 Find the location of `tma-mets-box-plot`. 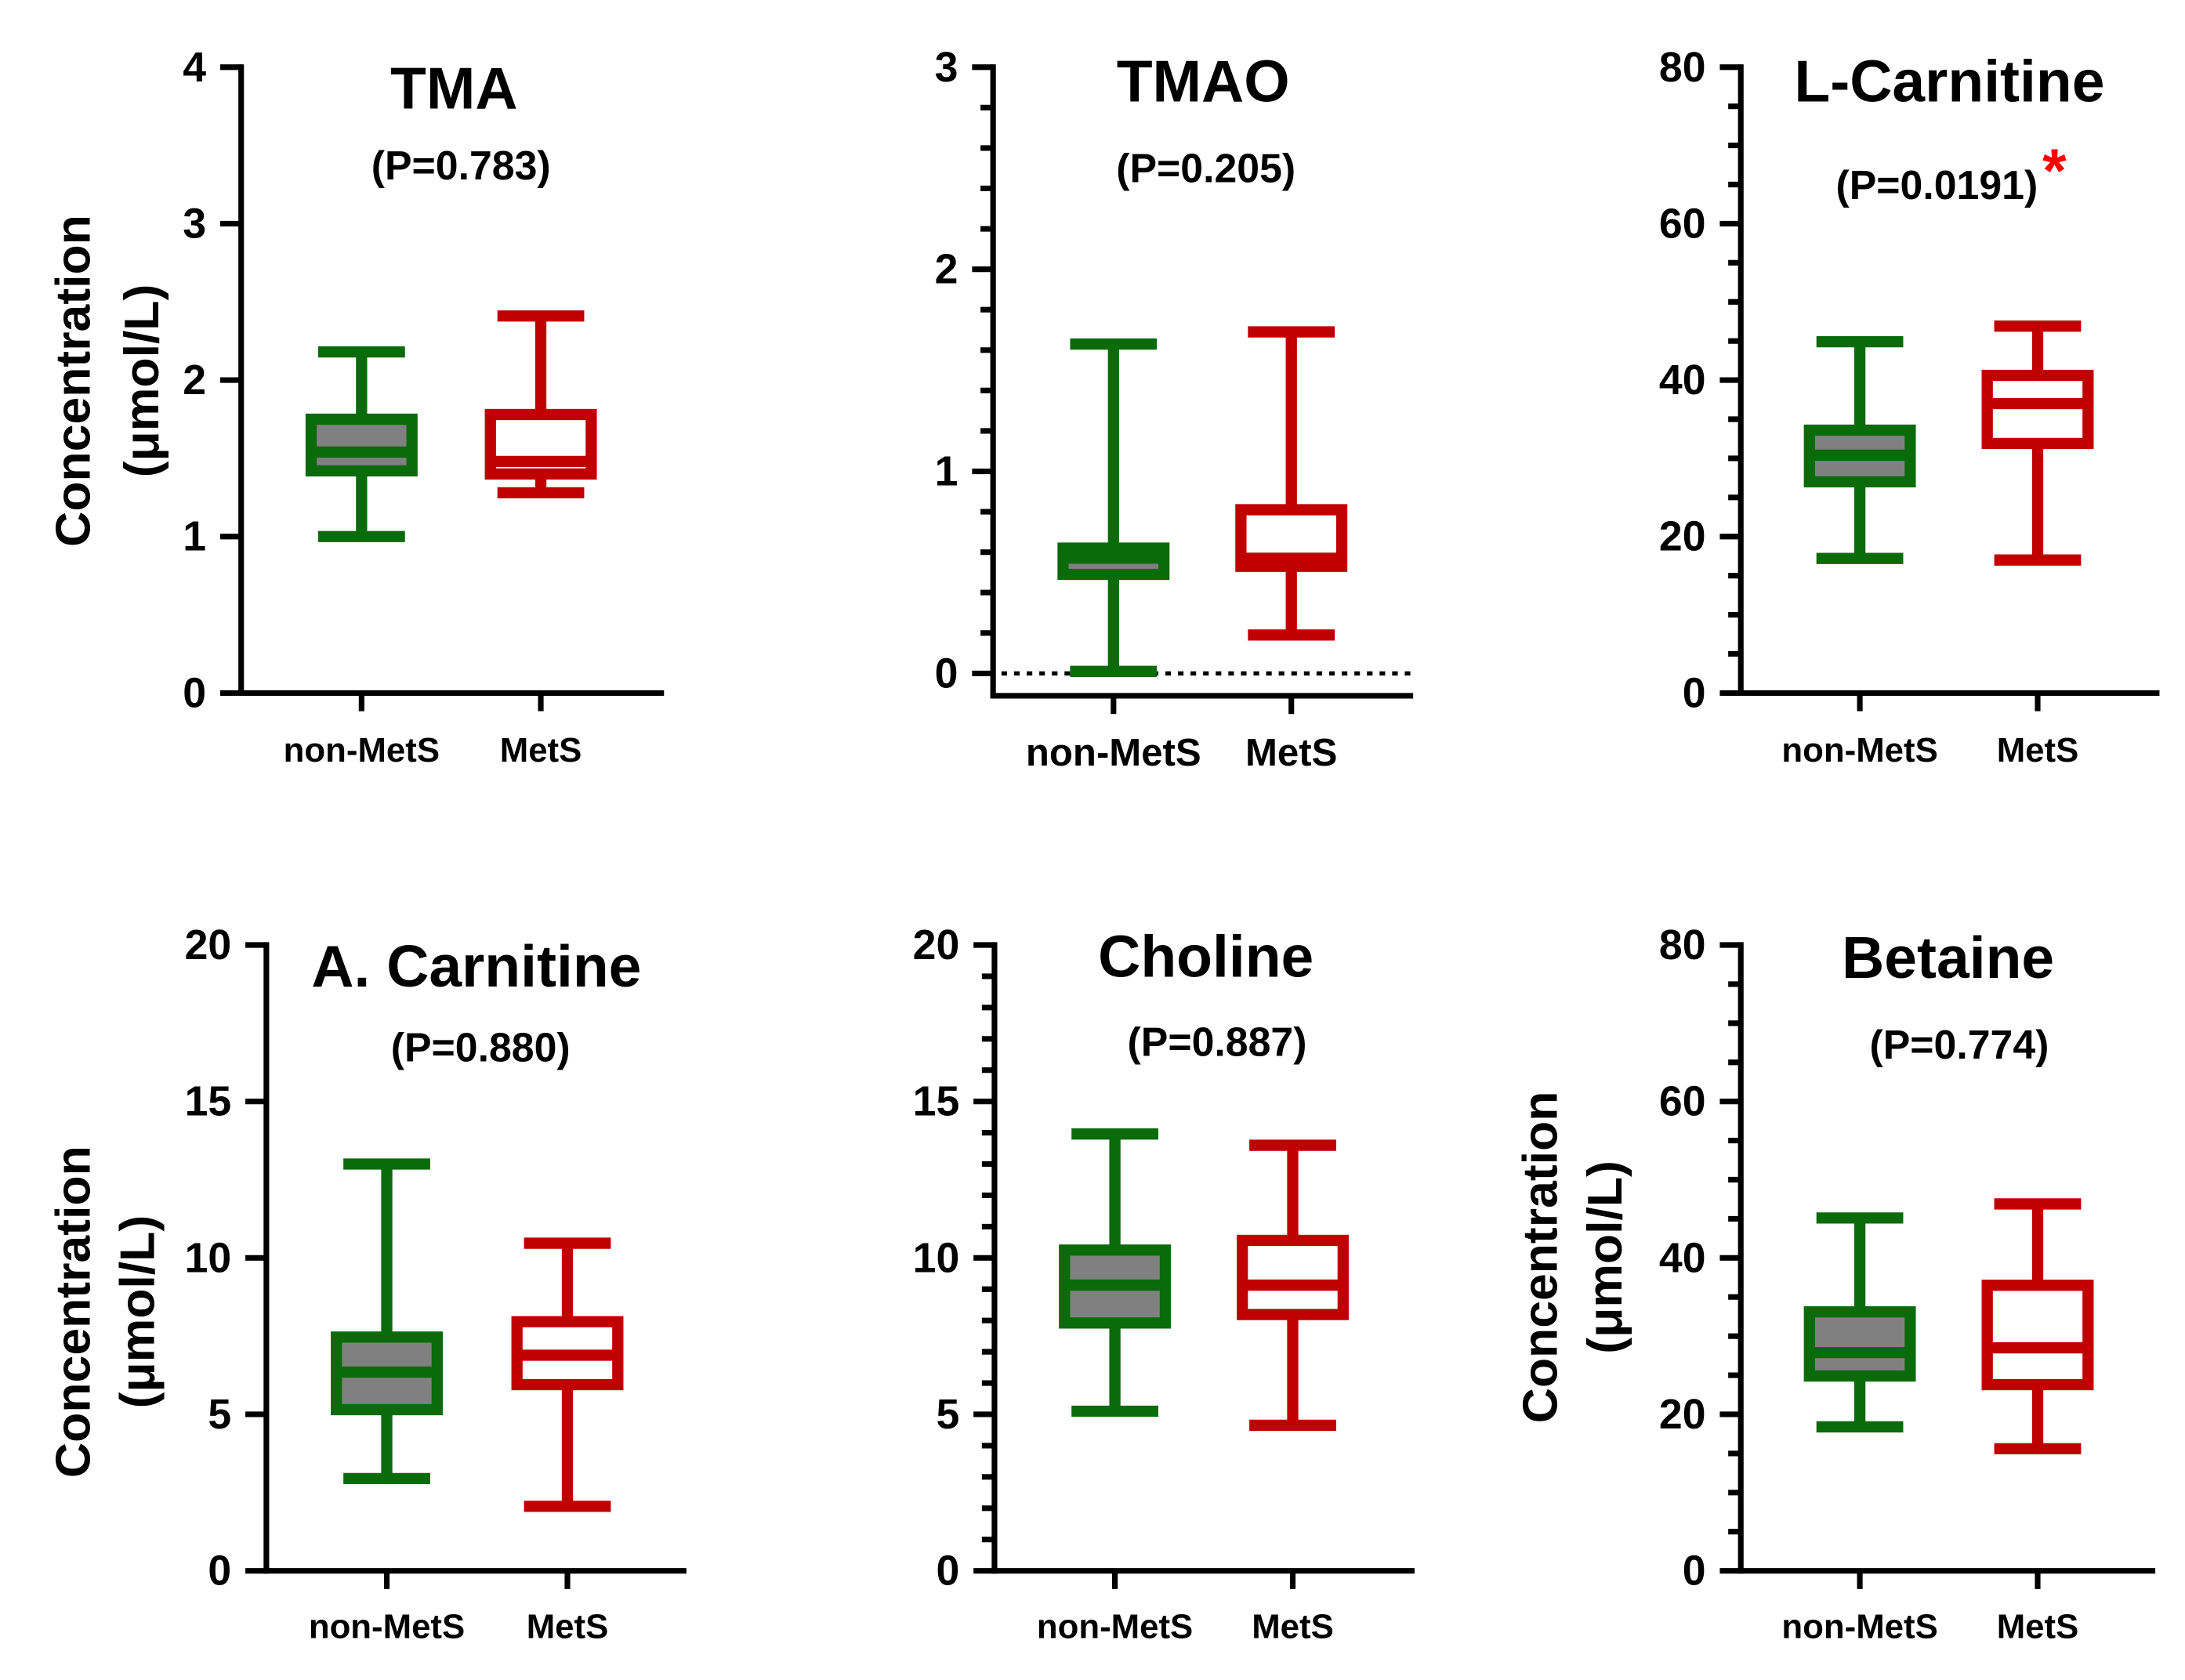

tma-mets-box-plot is located at coordinates (540, 404).